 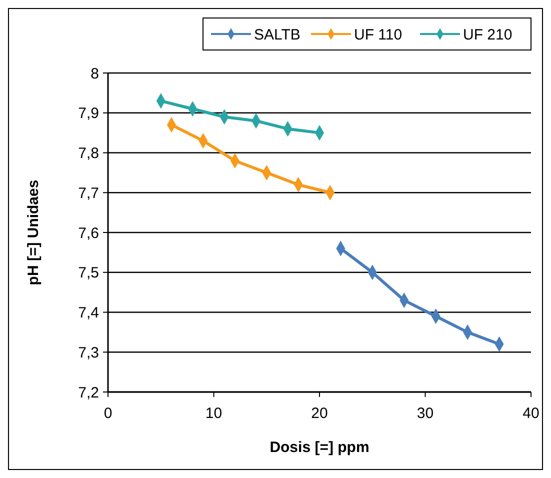 I want to click on legend-label: SALTB, so click(x=277, y=35).